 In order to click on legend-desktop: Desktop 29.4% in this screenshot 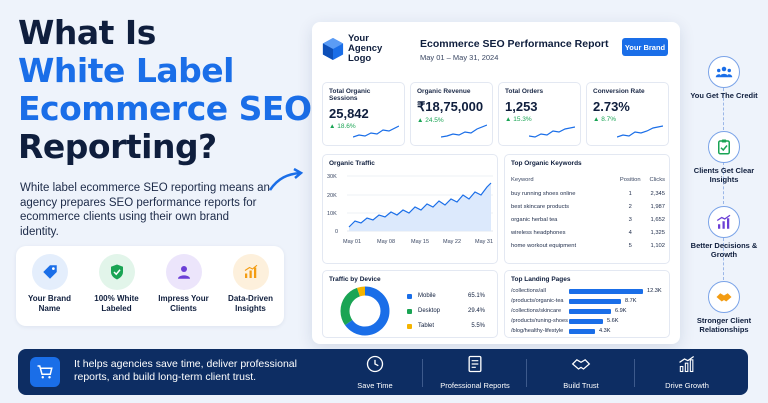, I will do `click(446, 311)`.